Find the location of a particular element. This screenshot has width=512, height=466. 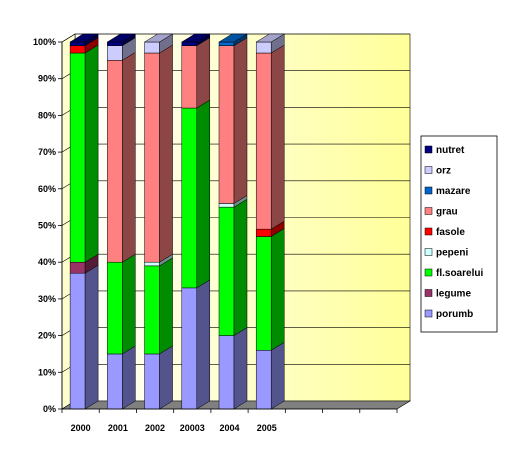

legend-box is located at coordinates (459, 234).